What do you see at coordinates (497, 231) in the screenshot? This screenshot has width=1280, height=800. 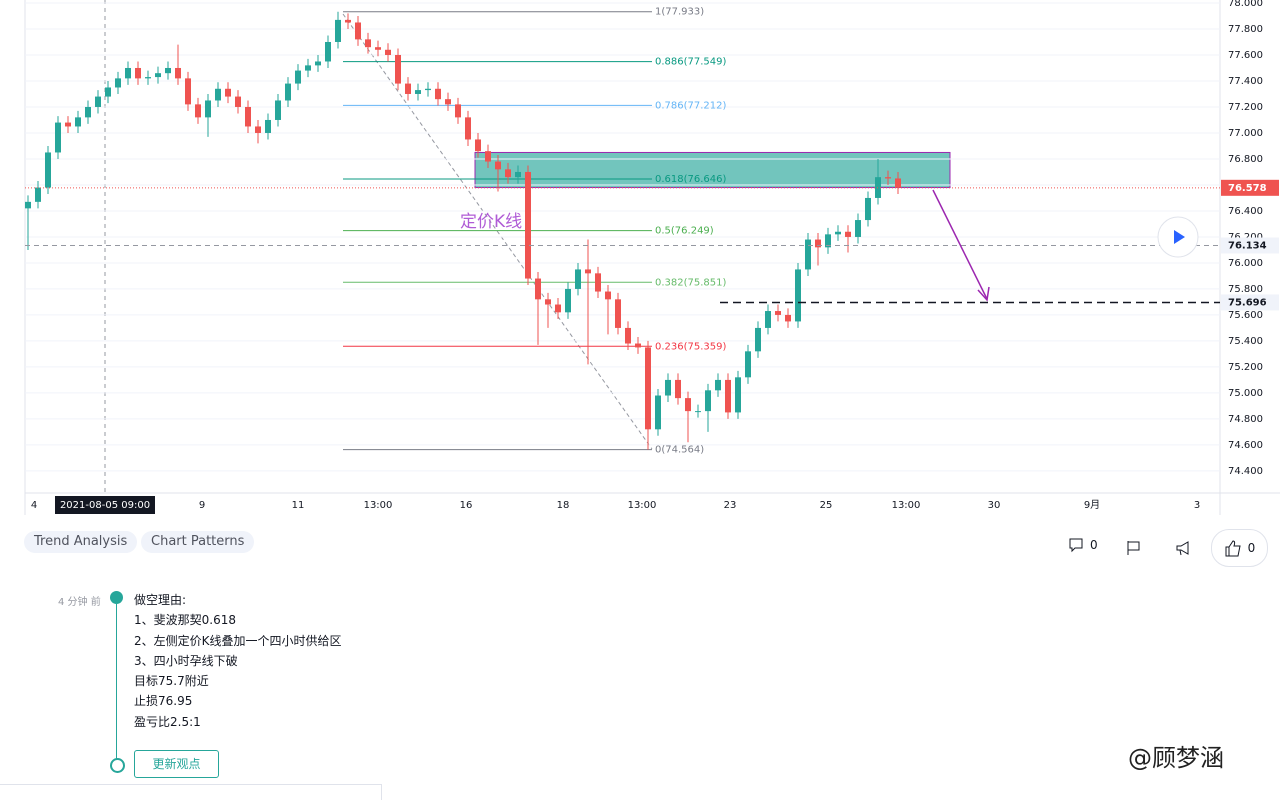 I see `fib-trend-line` at bounding box center [497, 231].